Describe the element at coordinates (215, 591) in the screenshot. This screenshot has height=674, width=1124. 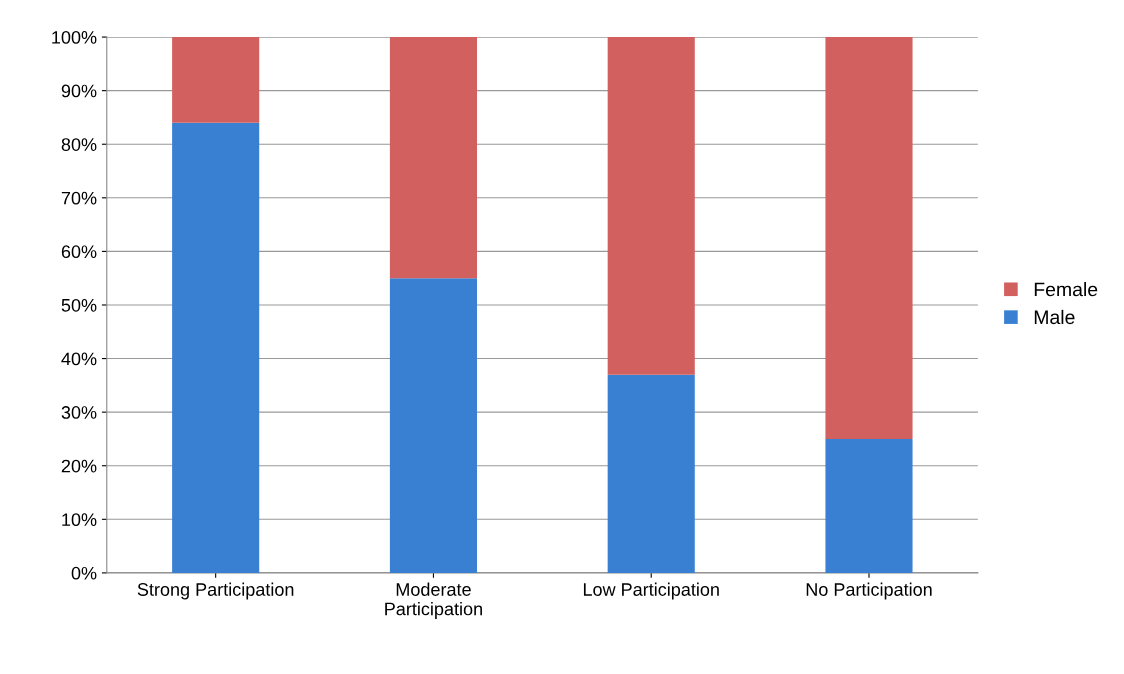
I see `x-tick-label: Strong Participation` at that location.